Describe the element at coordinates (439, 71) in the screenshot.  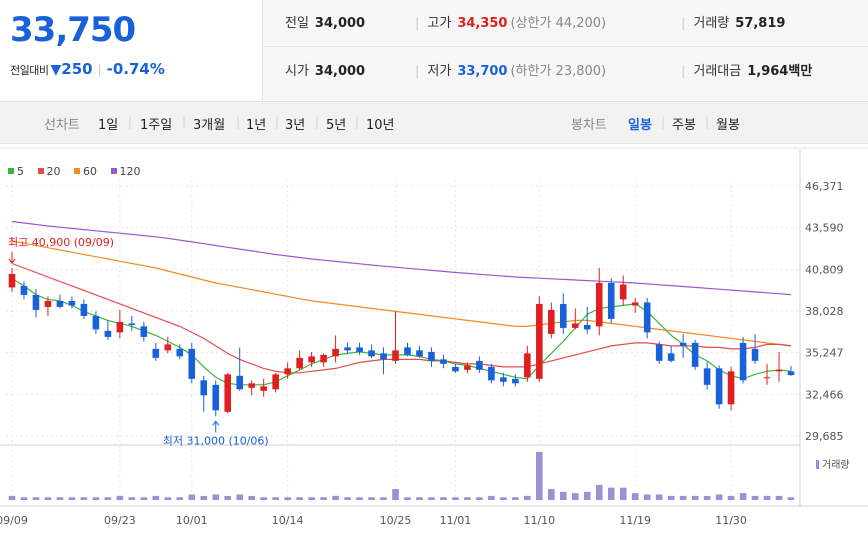
I see `stat-label: 저가` at that location.